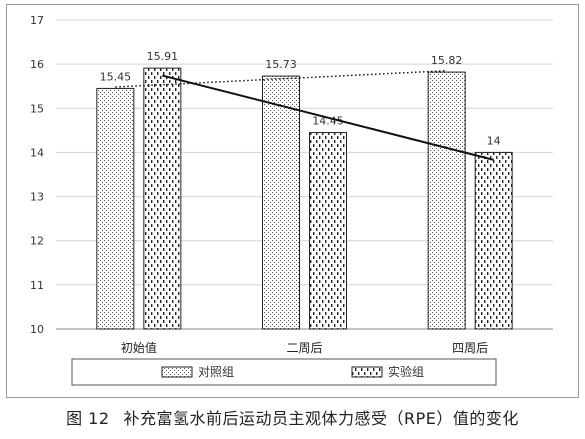 This screenshot has width=585, height=439. I want to click on data-label: 14, so click(494, 140).